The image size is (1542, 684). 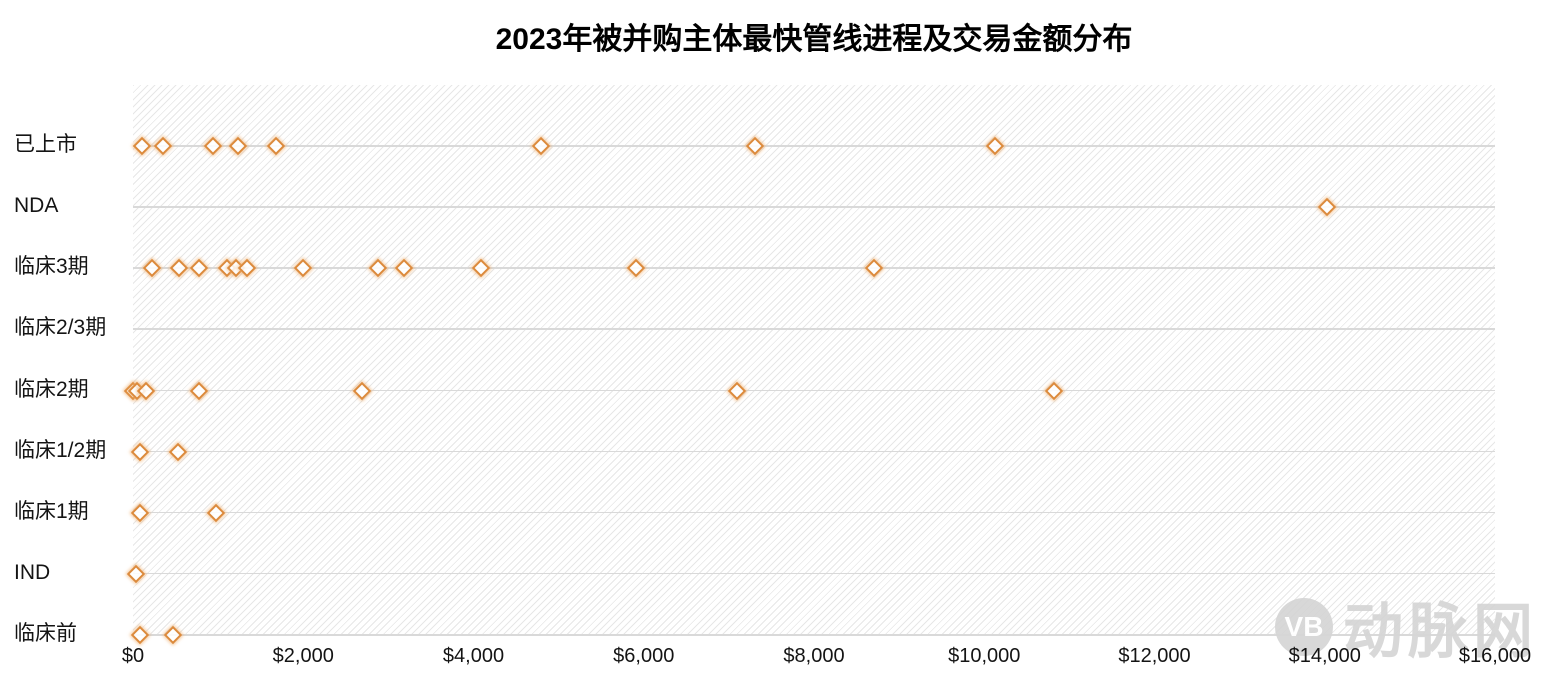 I want to click on x-axis-label: $14,000, so click(x=1324, y=656).